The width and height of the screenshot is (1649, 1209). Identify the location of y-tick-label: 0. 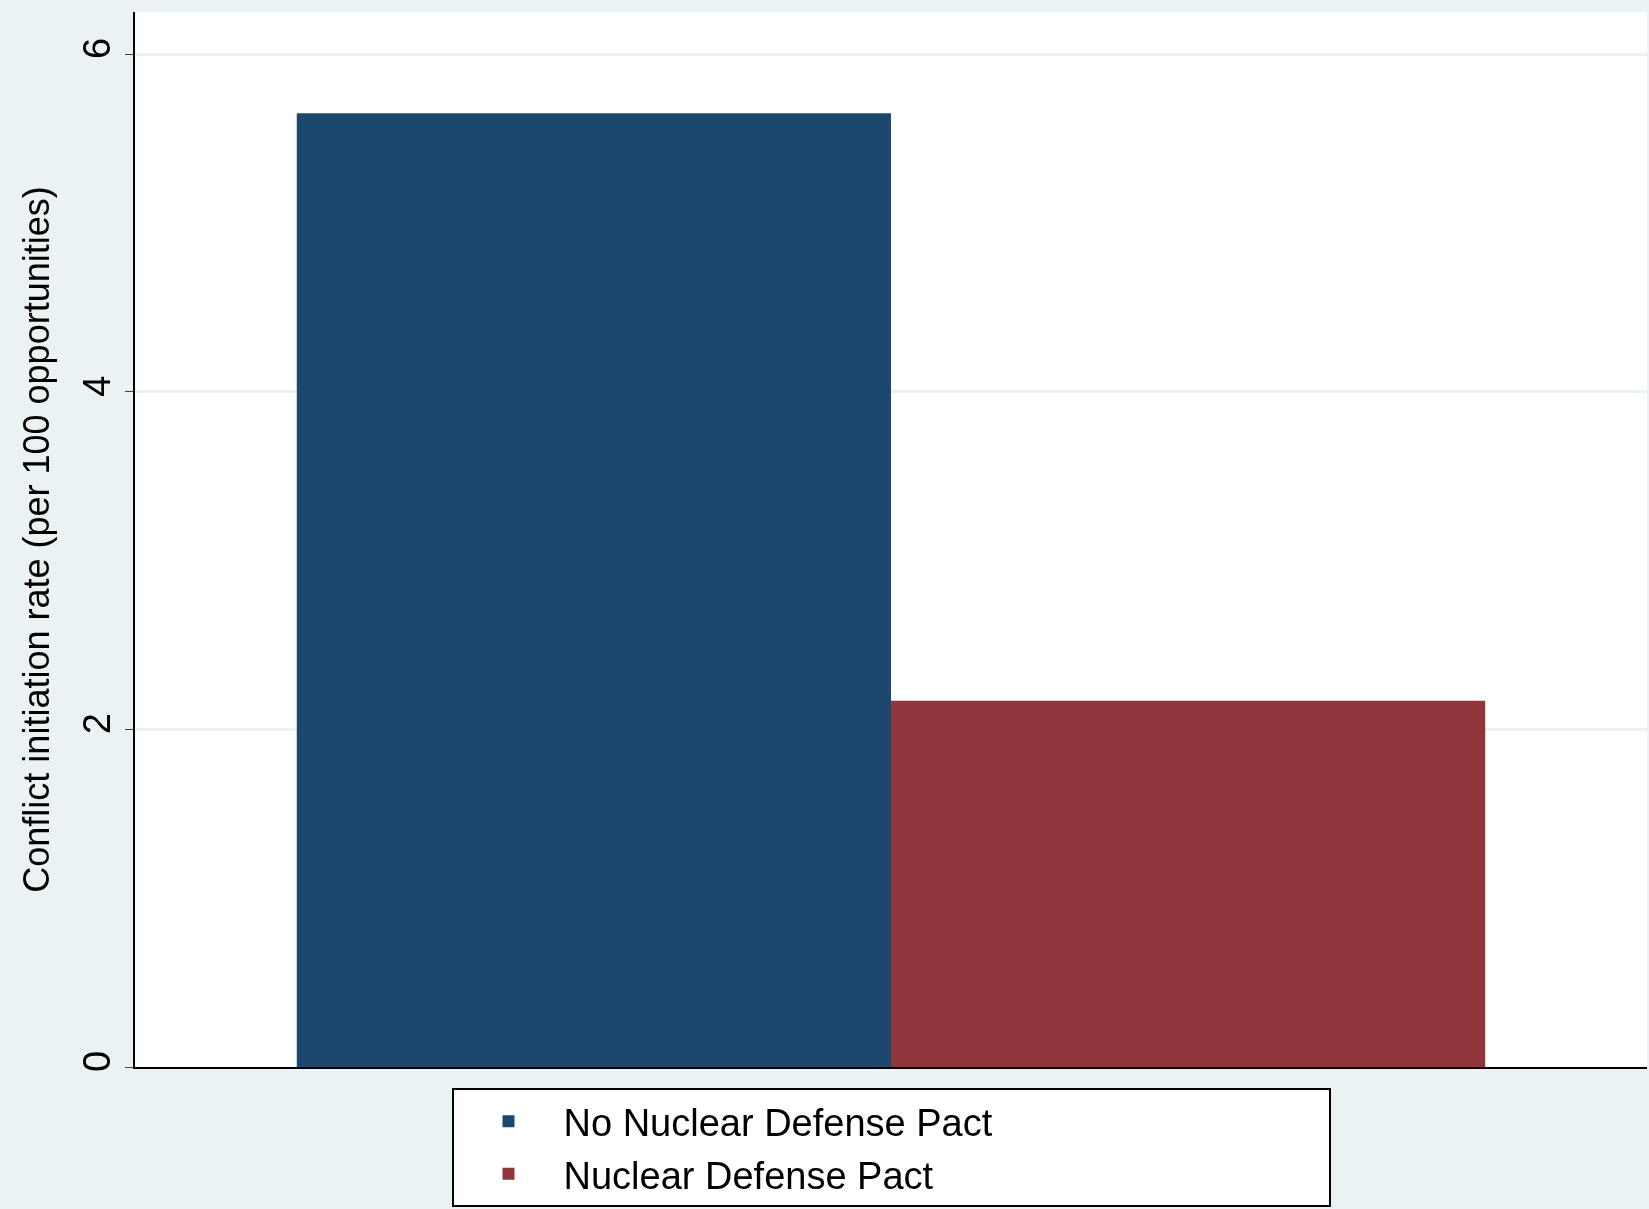
(96, 1061).